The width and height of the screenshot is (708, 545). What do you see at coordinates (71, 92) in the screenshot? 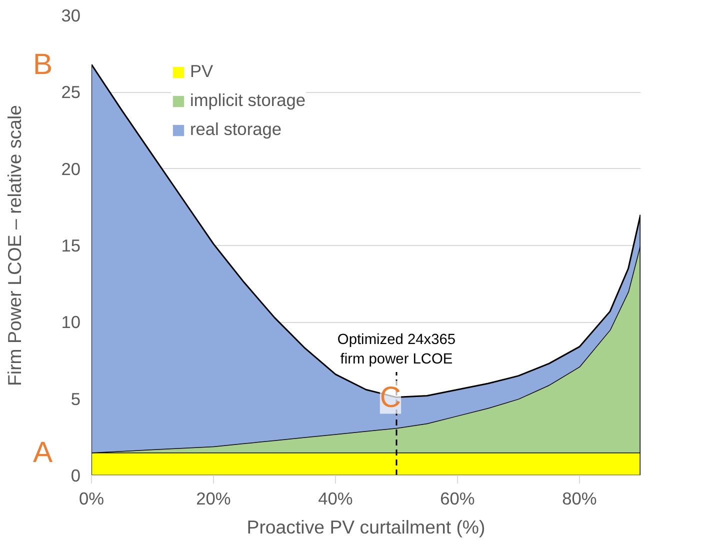
I see `y-tick-label: 25` at bounding box center [71, 92].